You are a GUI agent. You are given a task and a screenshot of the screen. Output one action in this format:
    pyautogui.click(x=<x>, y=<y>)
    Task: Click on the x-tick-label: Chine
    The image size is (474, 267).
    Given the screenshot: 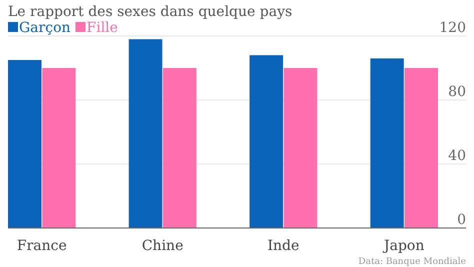 What is the action you would take?
    pyautogui.click(x=163, y=246)
    